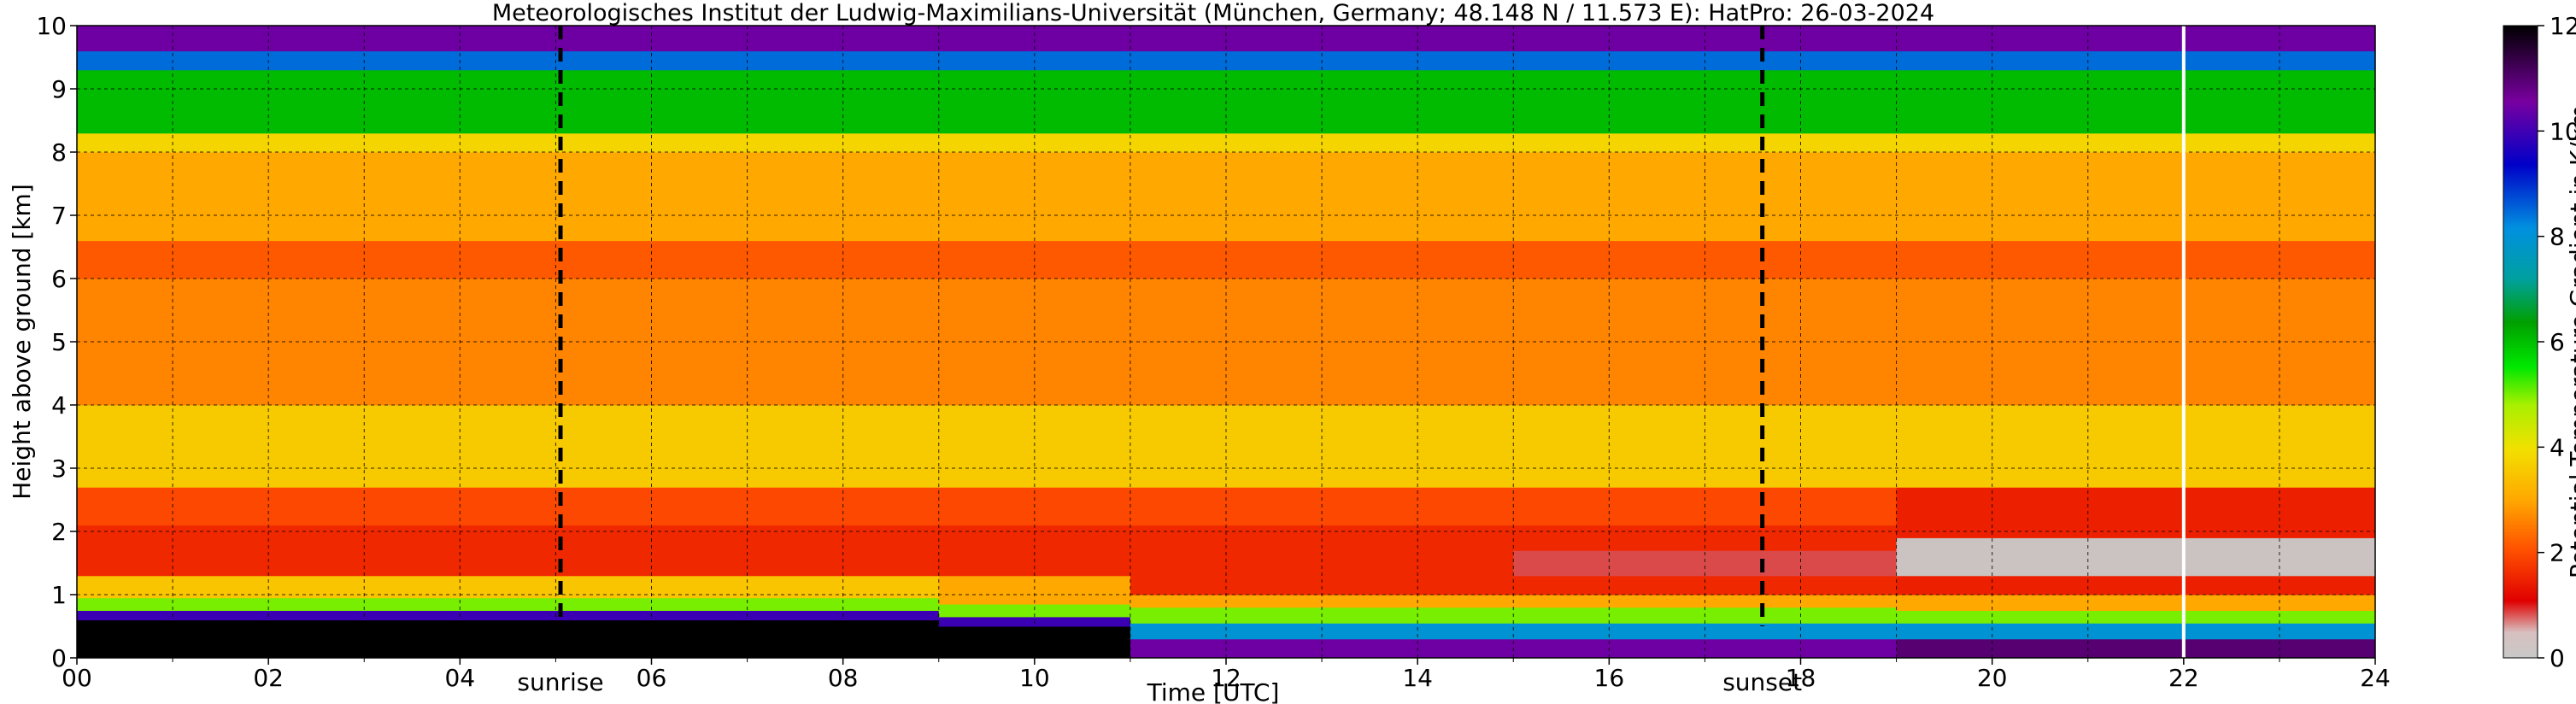  Describe the element at coordinates (843, 678) in the screenshot. I see `x-tick-label: 08` at that location.